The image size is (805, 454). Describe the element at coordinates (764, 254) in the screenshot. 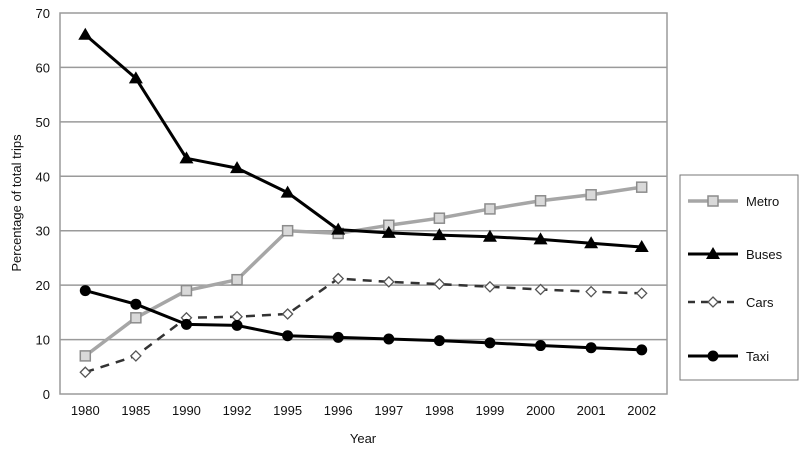

I see `legend-label-buses: Buses` at that location.